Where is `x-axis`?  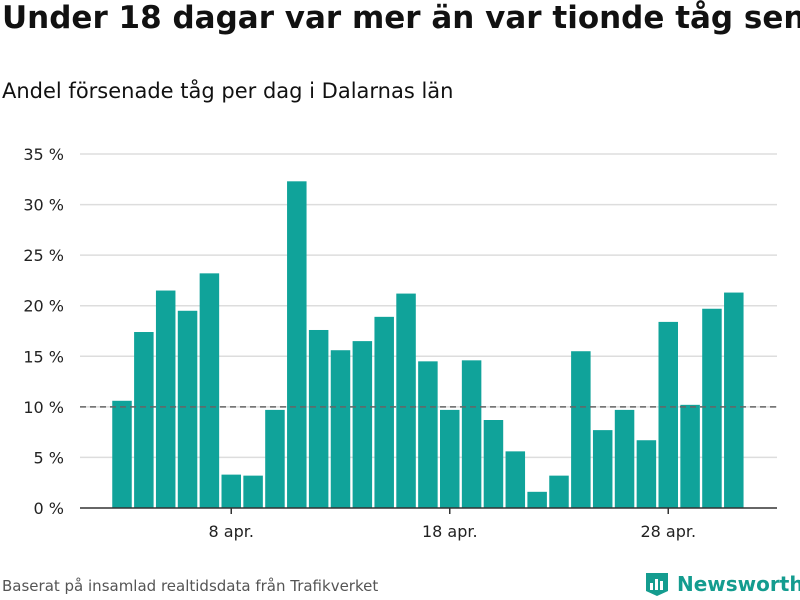 x-axis is located at coordinates (428, 510).